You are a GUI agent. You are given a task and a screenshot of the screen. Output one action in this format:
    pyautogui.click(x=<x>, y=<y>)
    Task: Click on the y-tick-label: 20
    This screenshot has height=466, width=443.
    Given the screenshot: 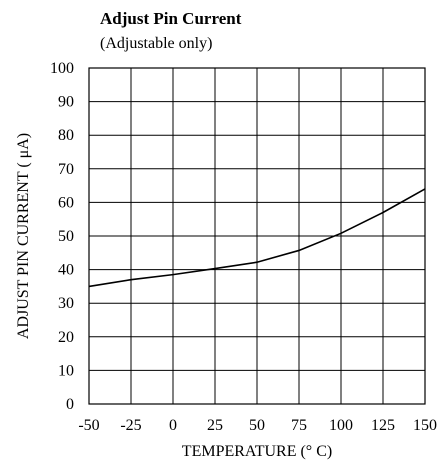 What is the action you would take?
    pyautogui.click(x=66, y=337)
    